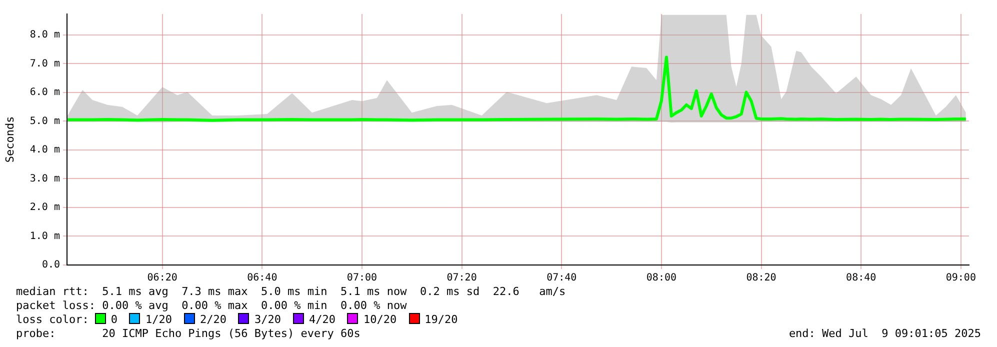 The image size is (997, 347). I want to click on y-tick-label: 5.0 m, so click(45, 121).